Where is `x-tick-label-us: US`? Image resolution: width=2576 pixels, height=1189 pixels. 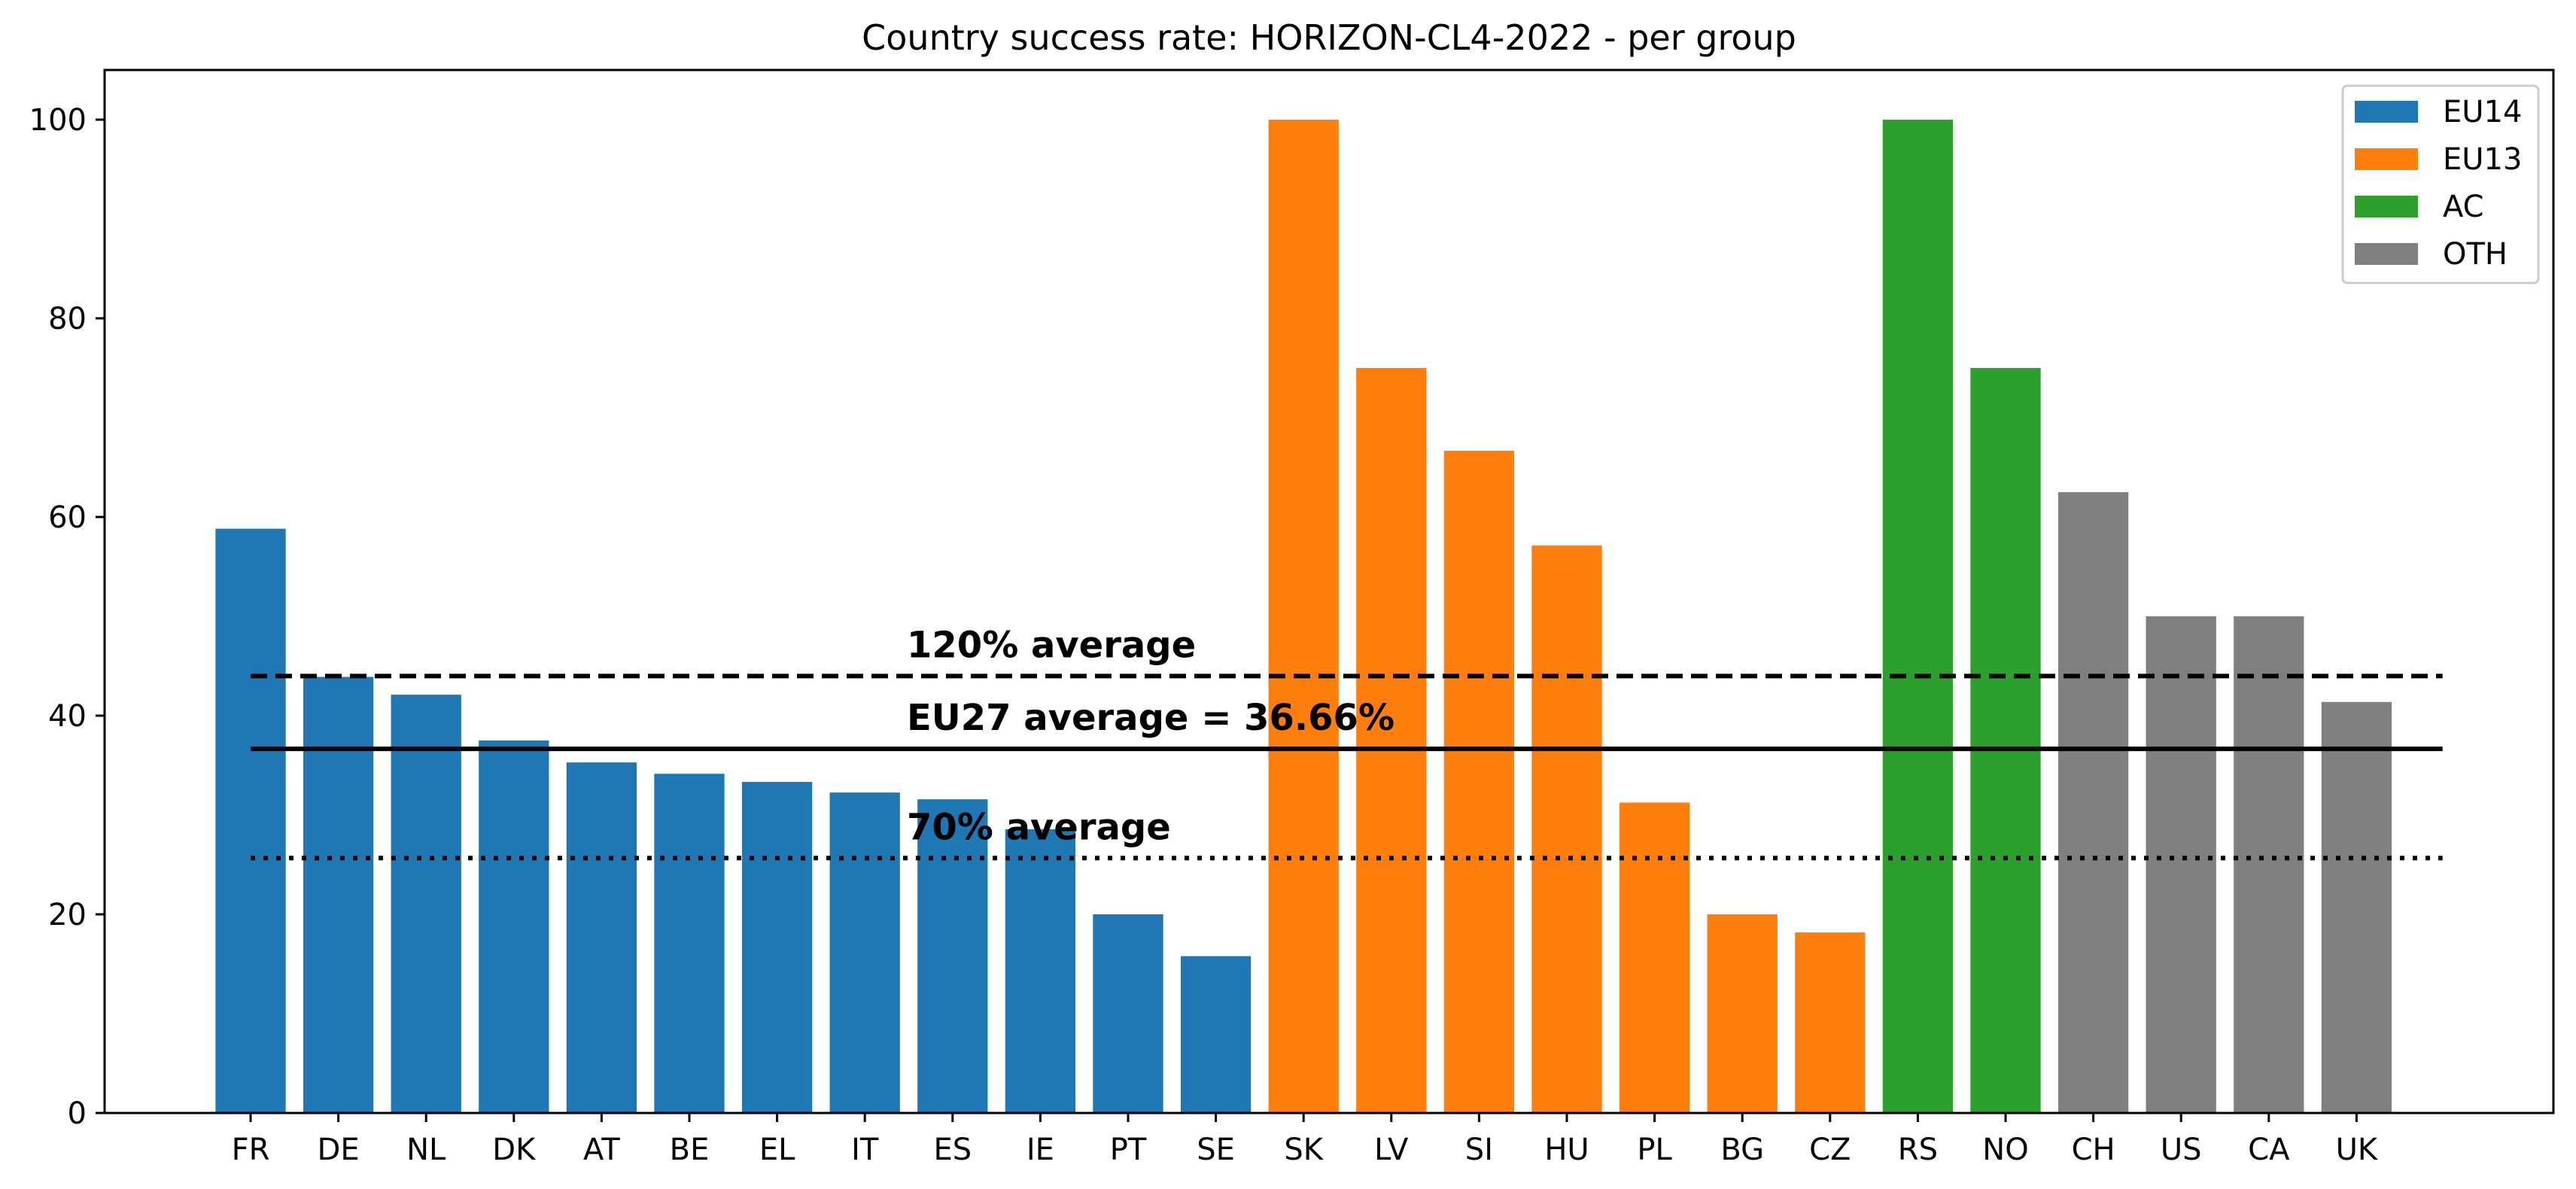
x-tick-label-us: US is located at coordinates (2181, 1150).